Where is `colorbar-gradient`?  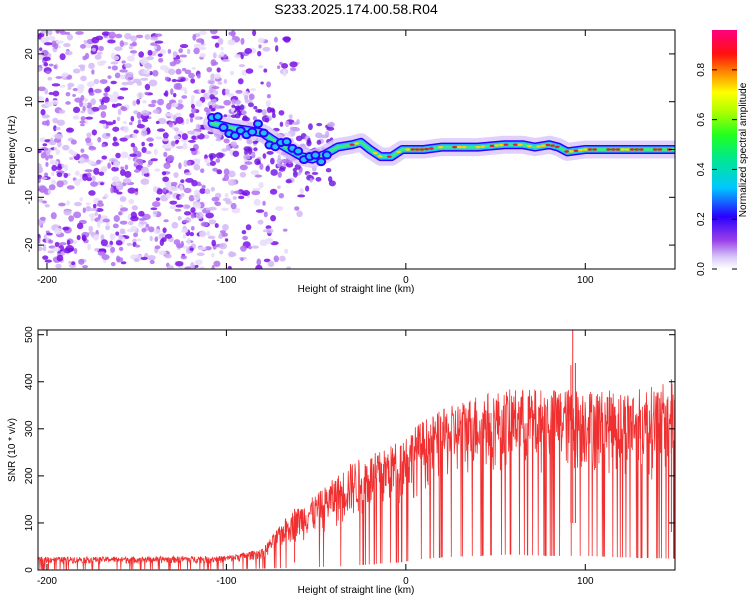
colorbar-gradient is located at coordinates (724, 149).